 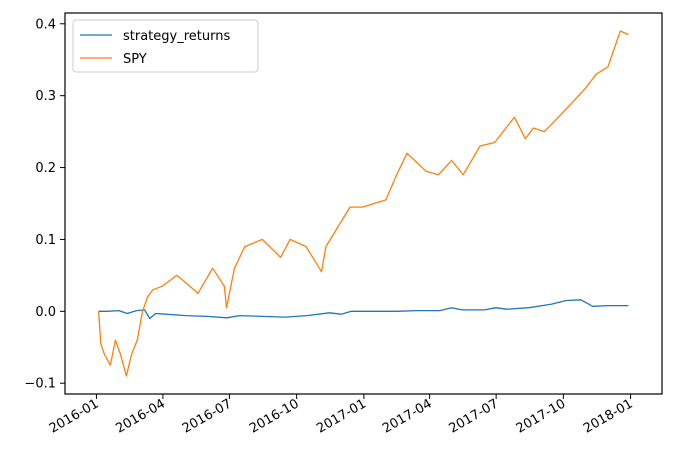 What do you see at coordinates (40, 384) in the screenshot?
I see `y-tick-label: −0.1` at bounding box center [40, 384].